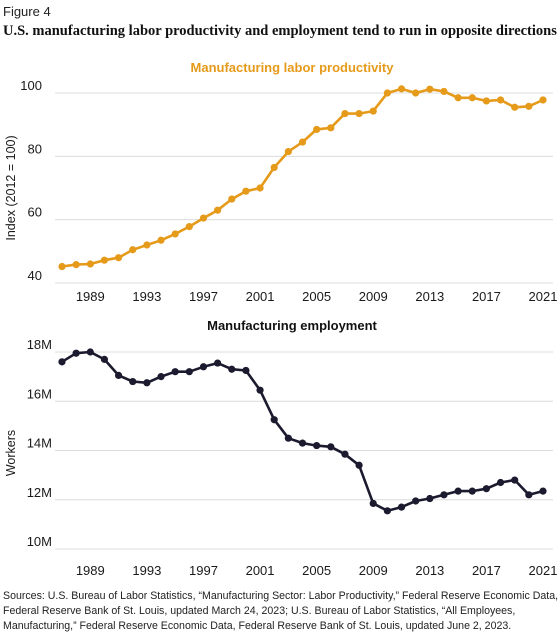 The width and height of the screenshot is (560, 636). What do you see at coordinates (90, 296) in the screenshot?
I see `productivity-xtick-label: 1989` at bounding box center [90, 296].